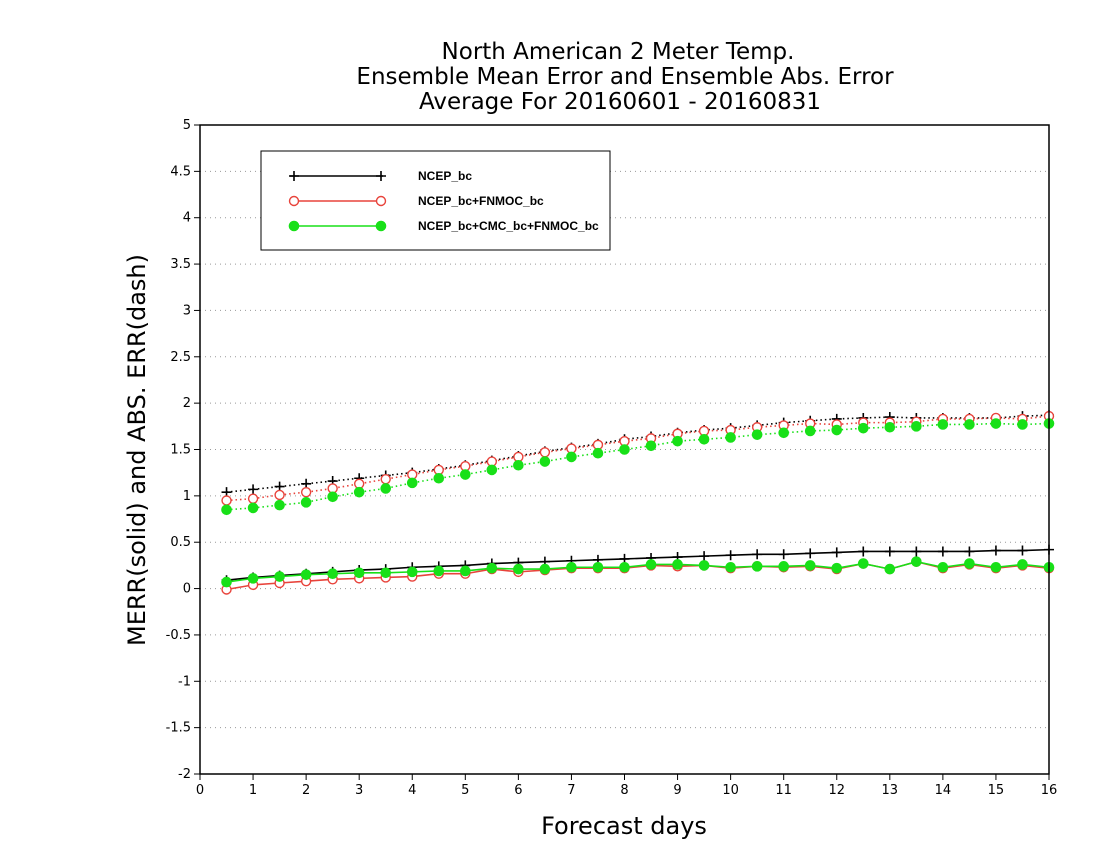 The height and width of the screenshot is (850, 1100). What do you see at coordinates (137, 450) in the screenshot?
I see `y-axis-label: MERR(solid) and ABS. ERR(dash)` at bounding box center [137, 450].